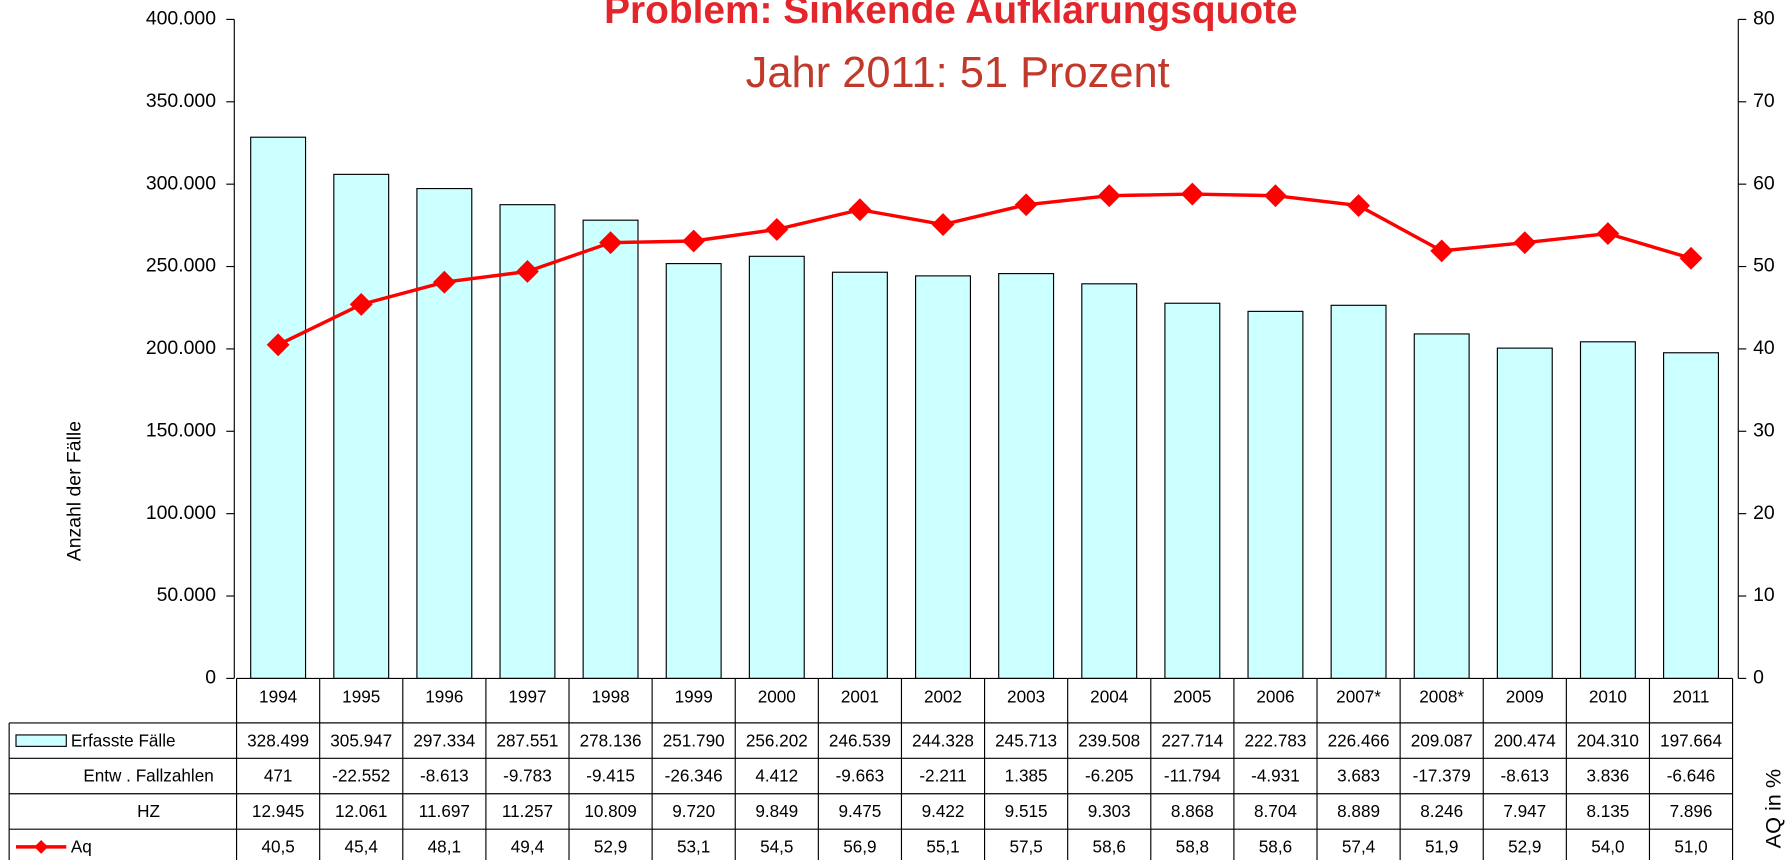 This screenshot has width=1792, height=860. What do you see at coordinates (527, 811) in the screenshot?
I see `table-cell: 11.257` at bounding box center [527, 811].